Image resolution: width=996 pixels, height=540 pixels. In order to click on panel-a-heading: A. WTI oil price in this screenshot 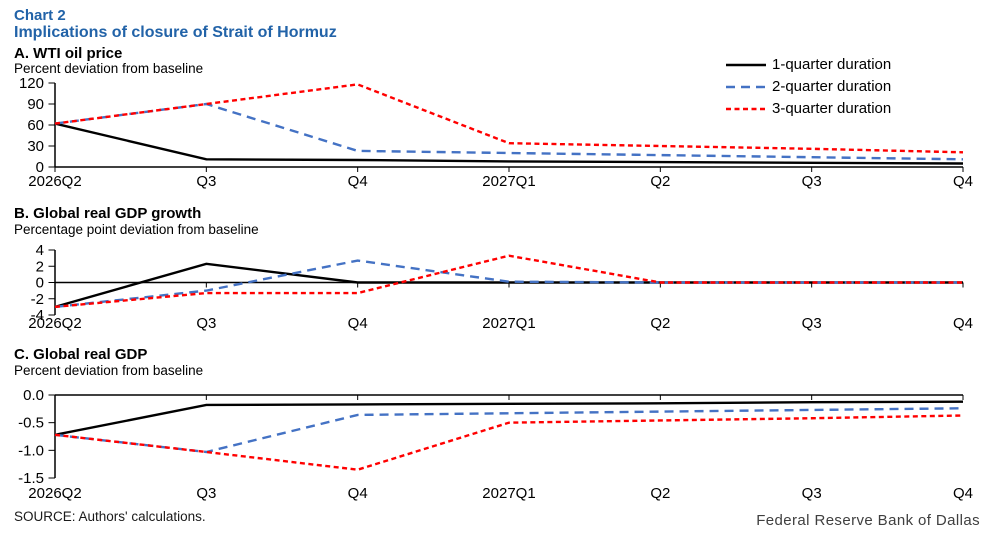, I will do `click(68, 53)`.